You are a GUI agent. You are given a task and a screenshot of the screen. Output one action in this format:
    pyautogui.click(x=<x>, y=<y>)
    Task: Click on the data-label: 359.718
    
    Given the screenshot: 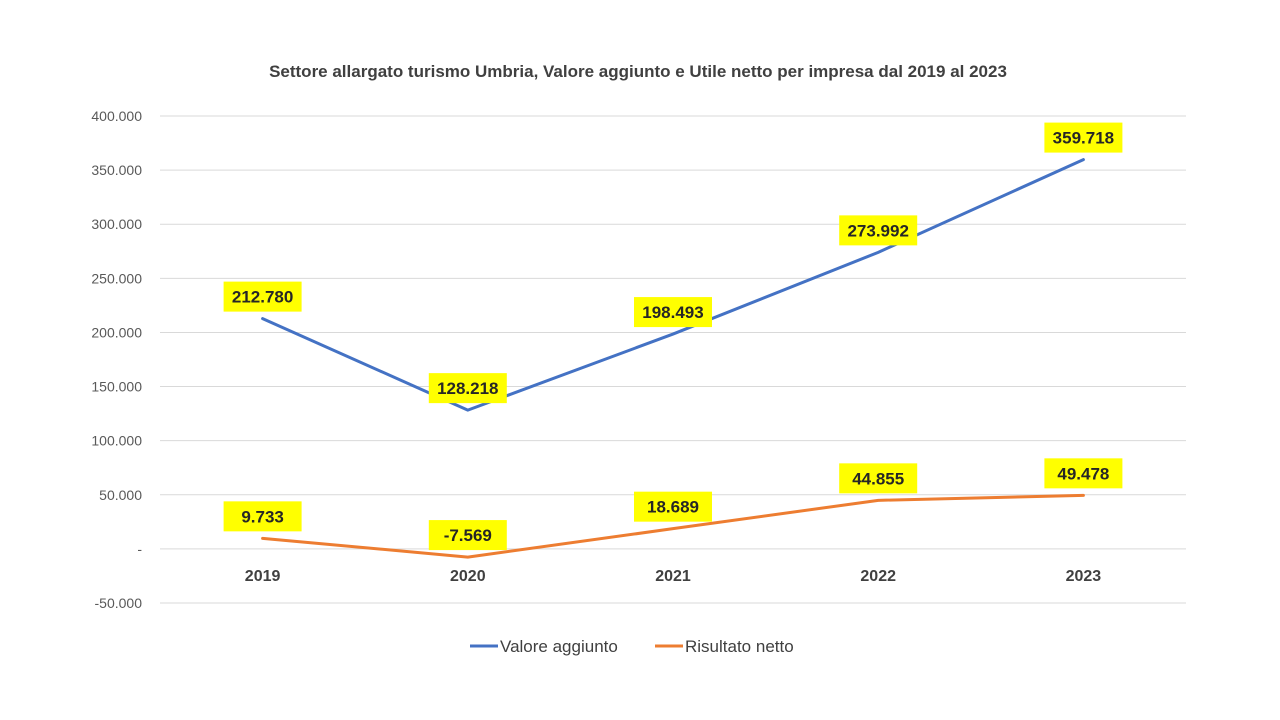 What is the action you would take?
    pyautogui.click(x=1083, y=137)
    